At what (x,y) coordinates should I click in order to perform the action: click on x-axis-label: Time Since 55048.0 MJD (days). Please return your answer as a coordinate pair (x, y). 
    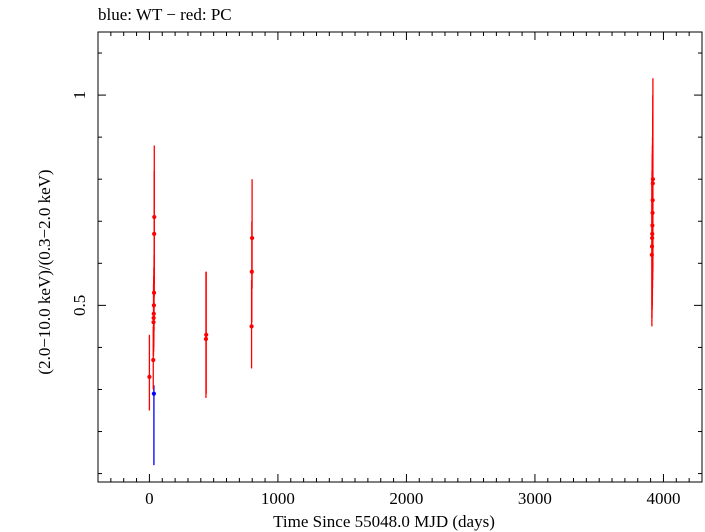
    Looking at the image, I should click on (384, 521).